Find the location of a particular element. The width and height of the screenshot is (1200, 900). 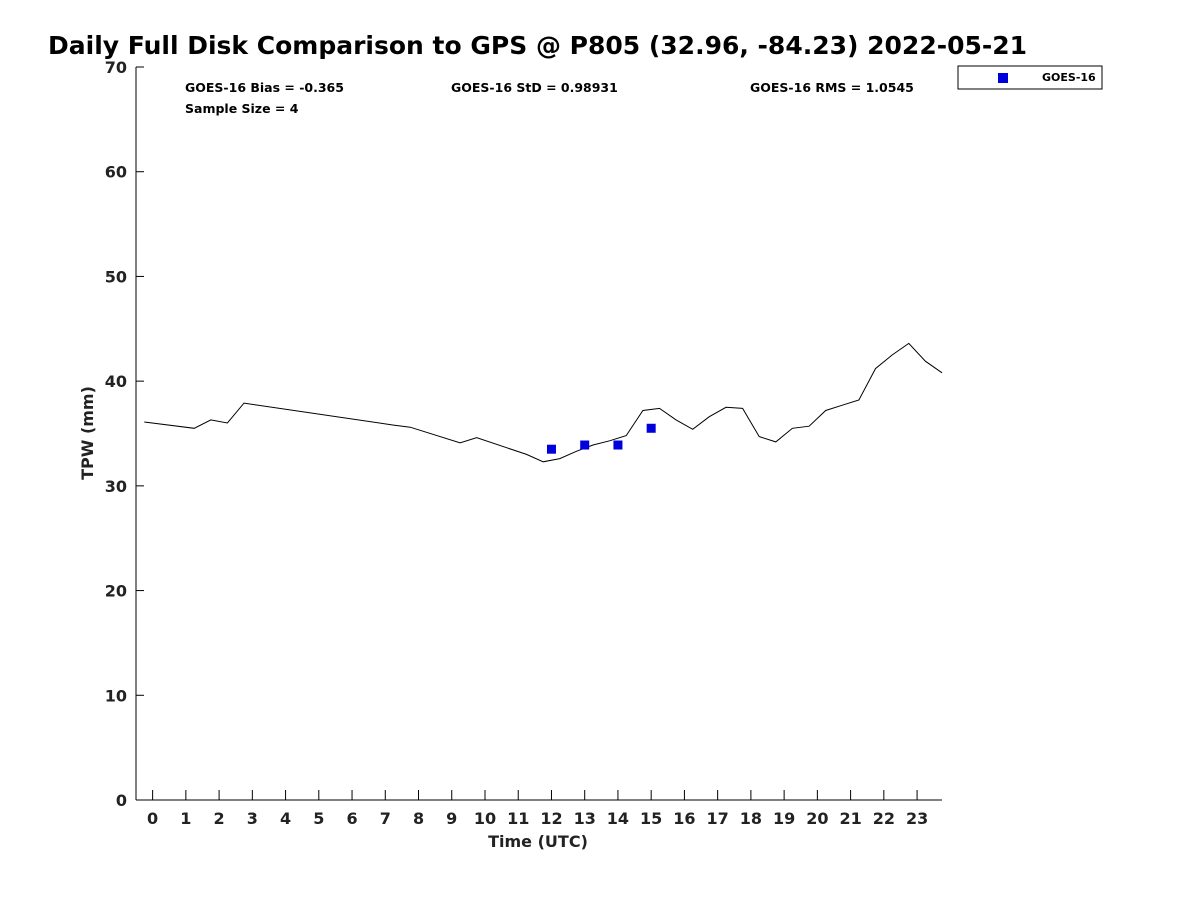

x-tick-label: 10 is located at coordinates (485, 818).